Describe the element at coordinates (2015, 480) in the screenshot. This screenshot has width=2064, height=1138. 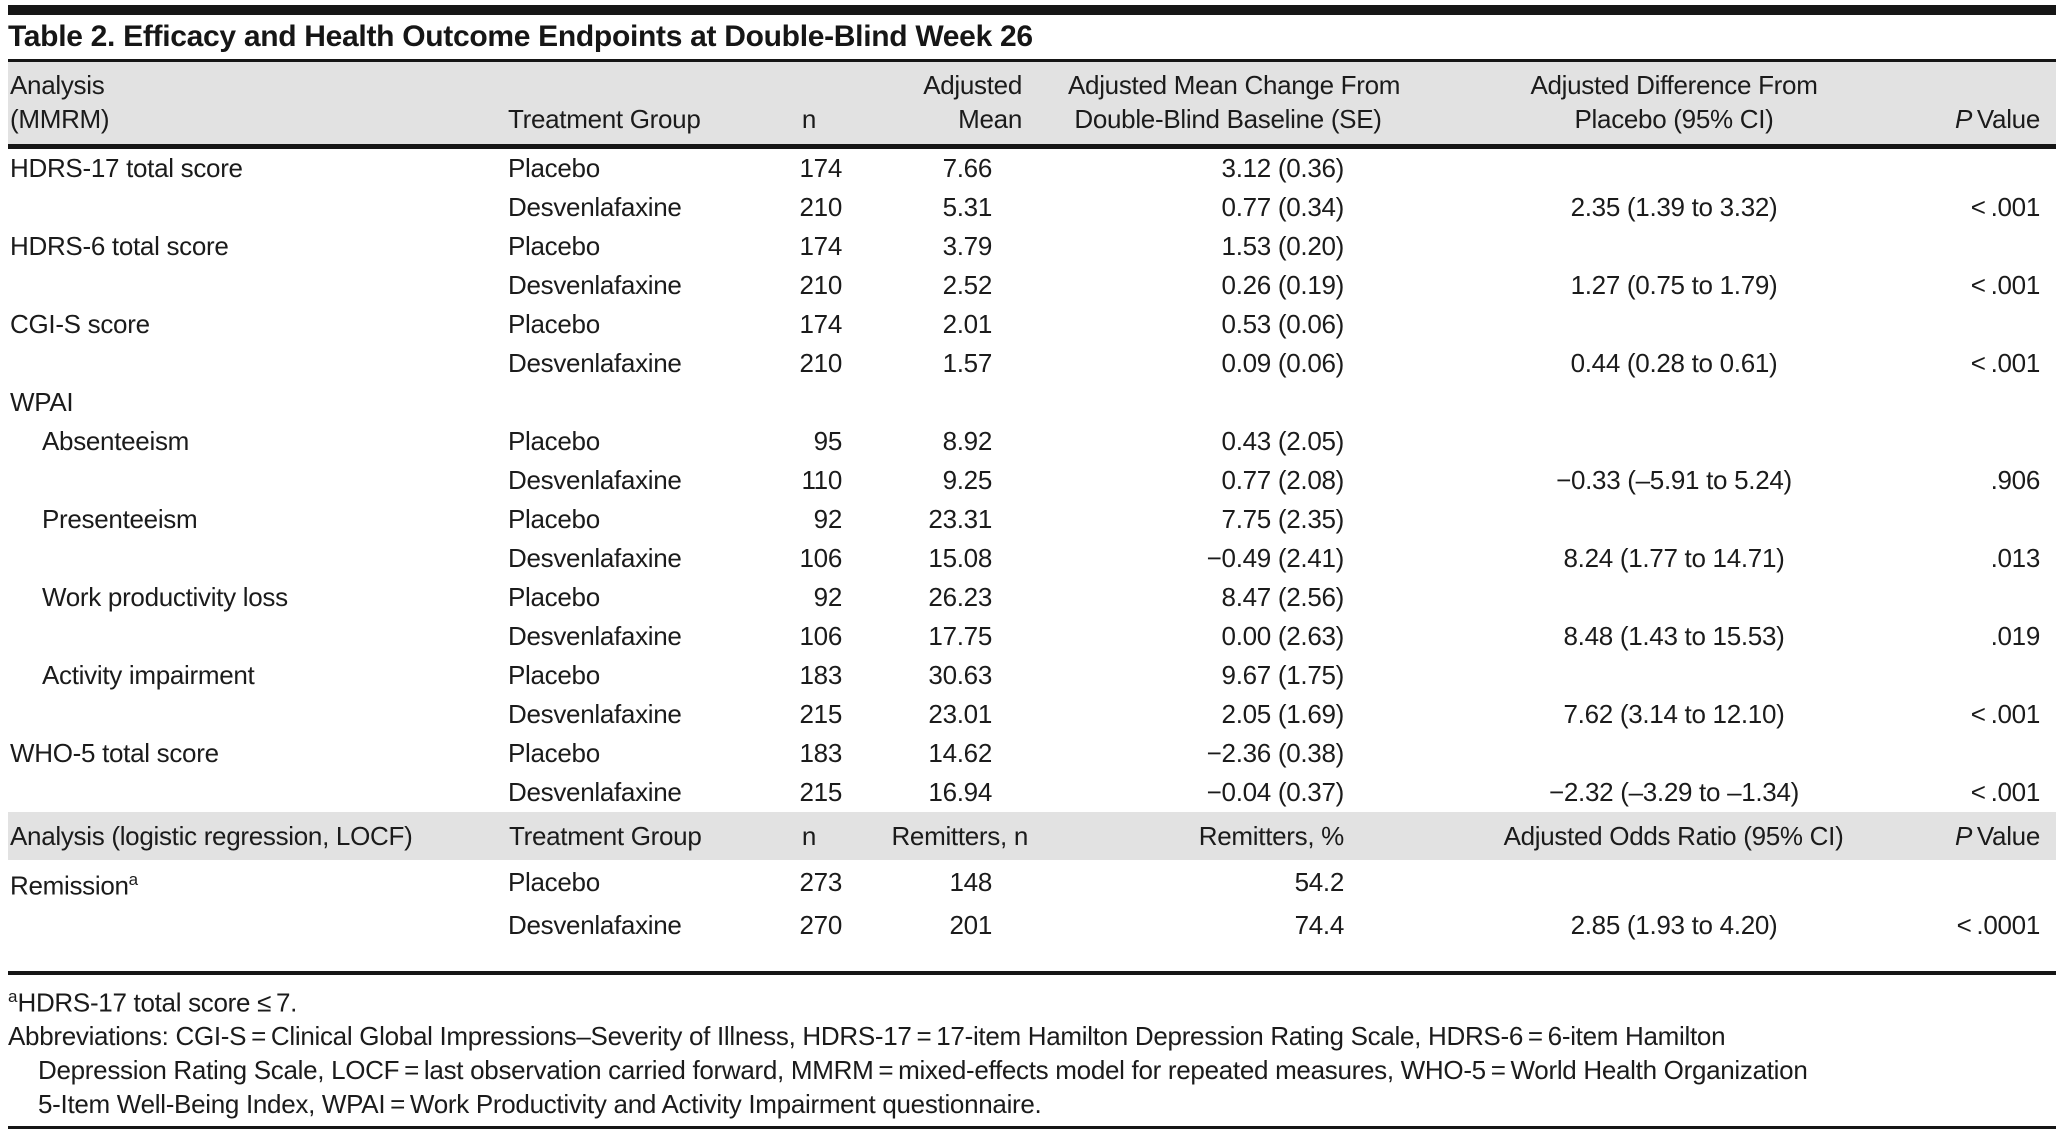
I see `cell-p-value: .906` at that location.